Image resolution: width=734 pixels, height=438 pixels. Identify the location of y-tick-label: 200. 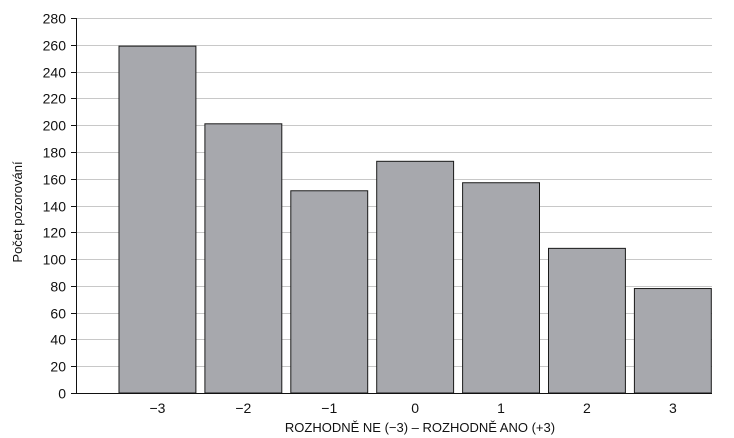
(55, 126).